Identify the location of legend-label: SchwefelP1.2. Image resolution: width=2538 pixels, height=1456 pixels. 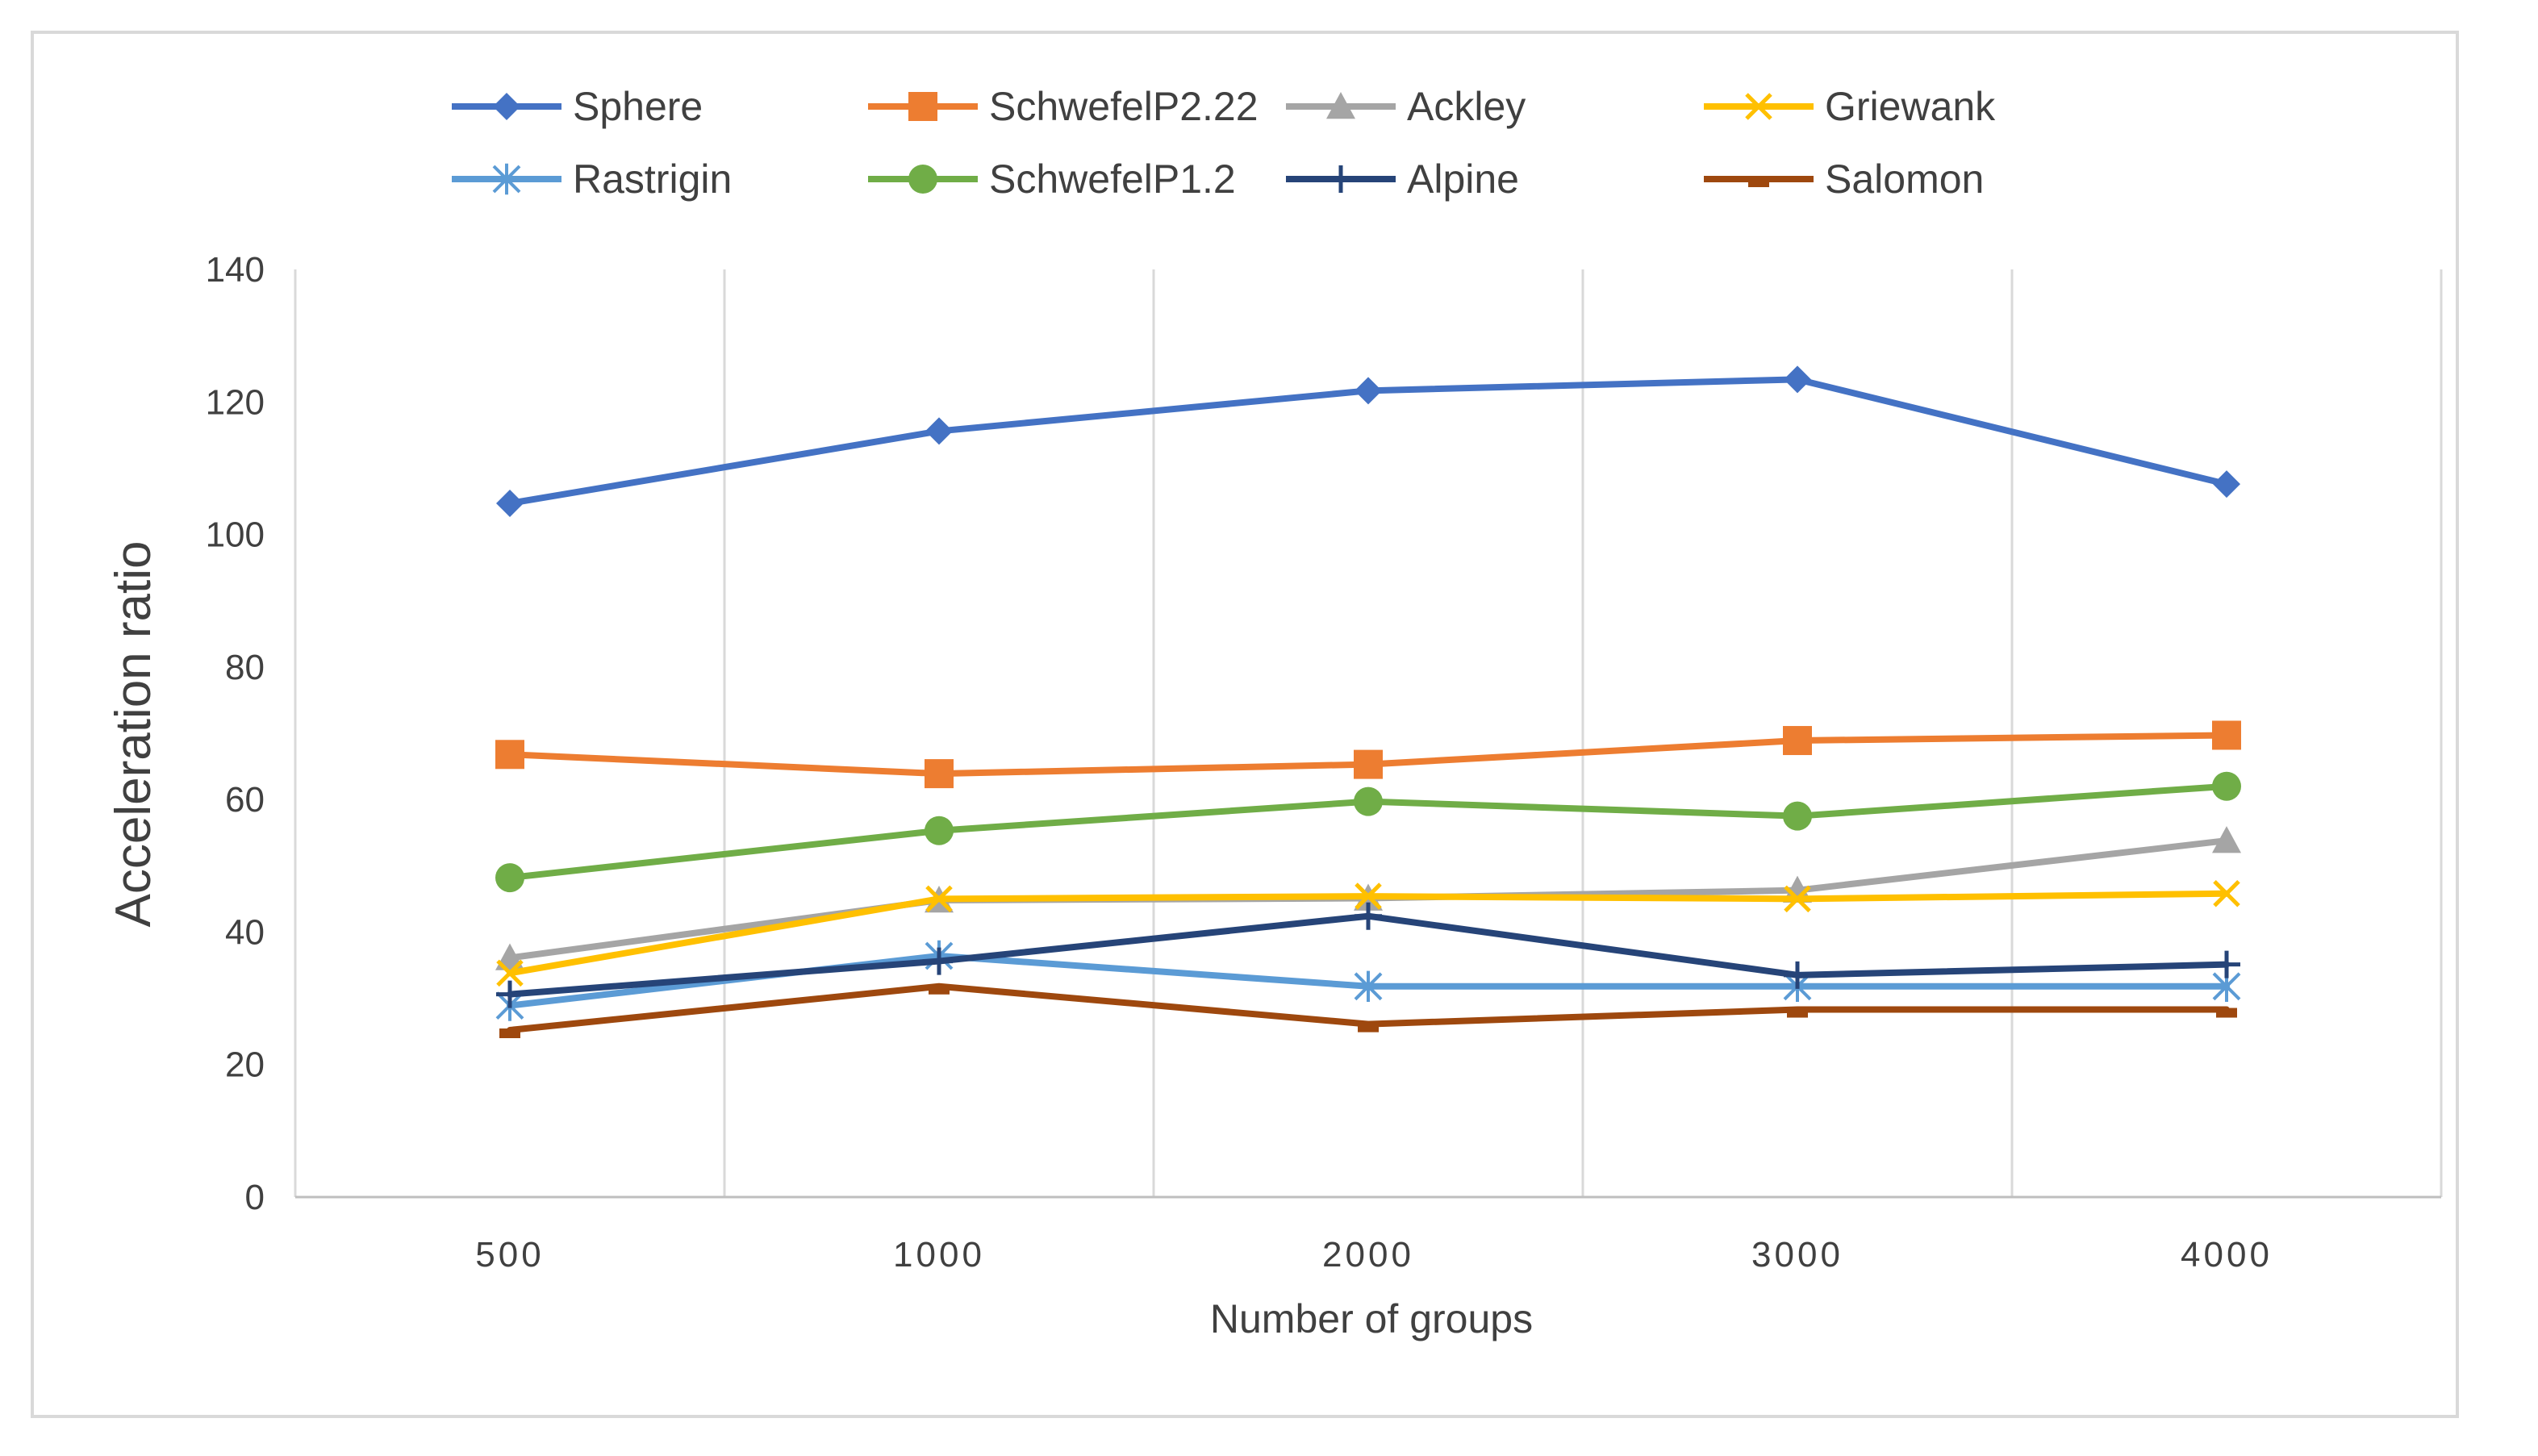
(1112, 179).